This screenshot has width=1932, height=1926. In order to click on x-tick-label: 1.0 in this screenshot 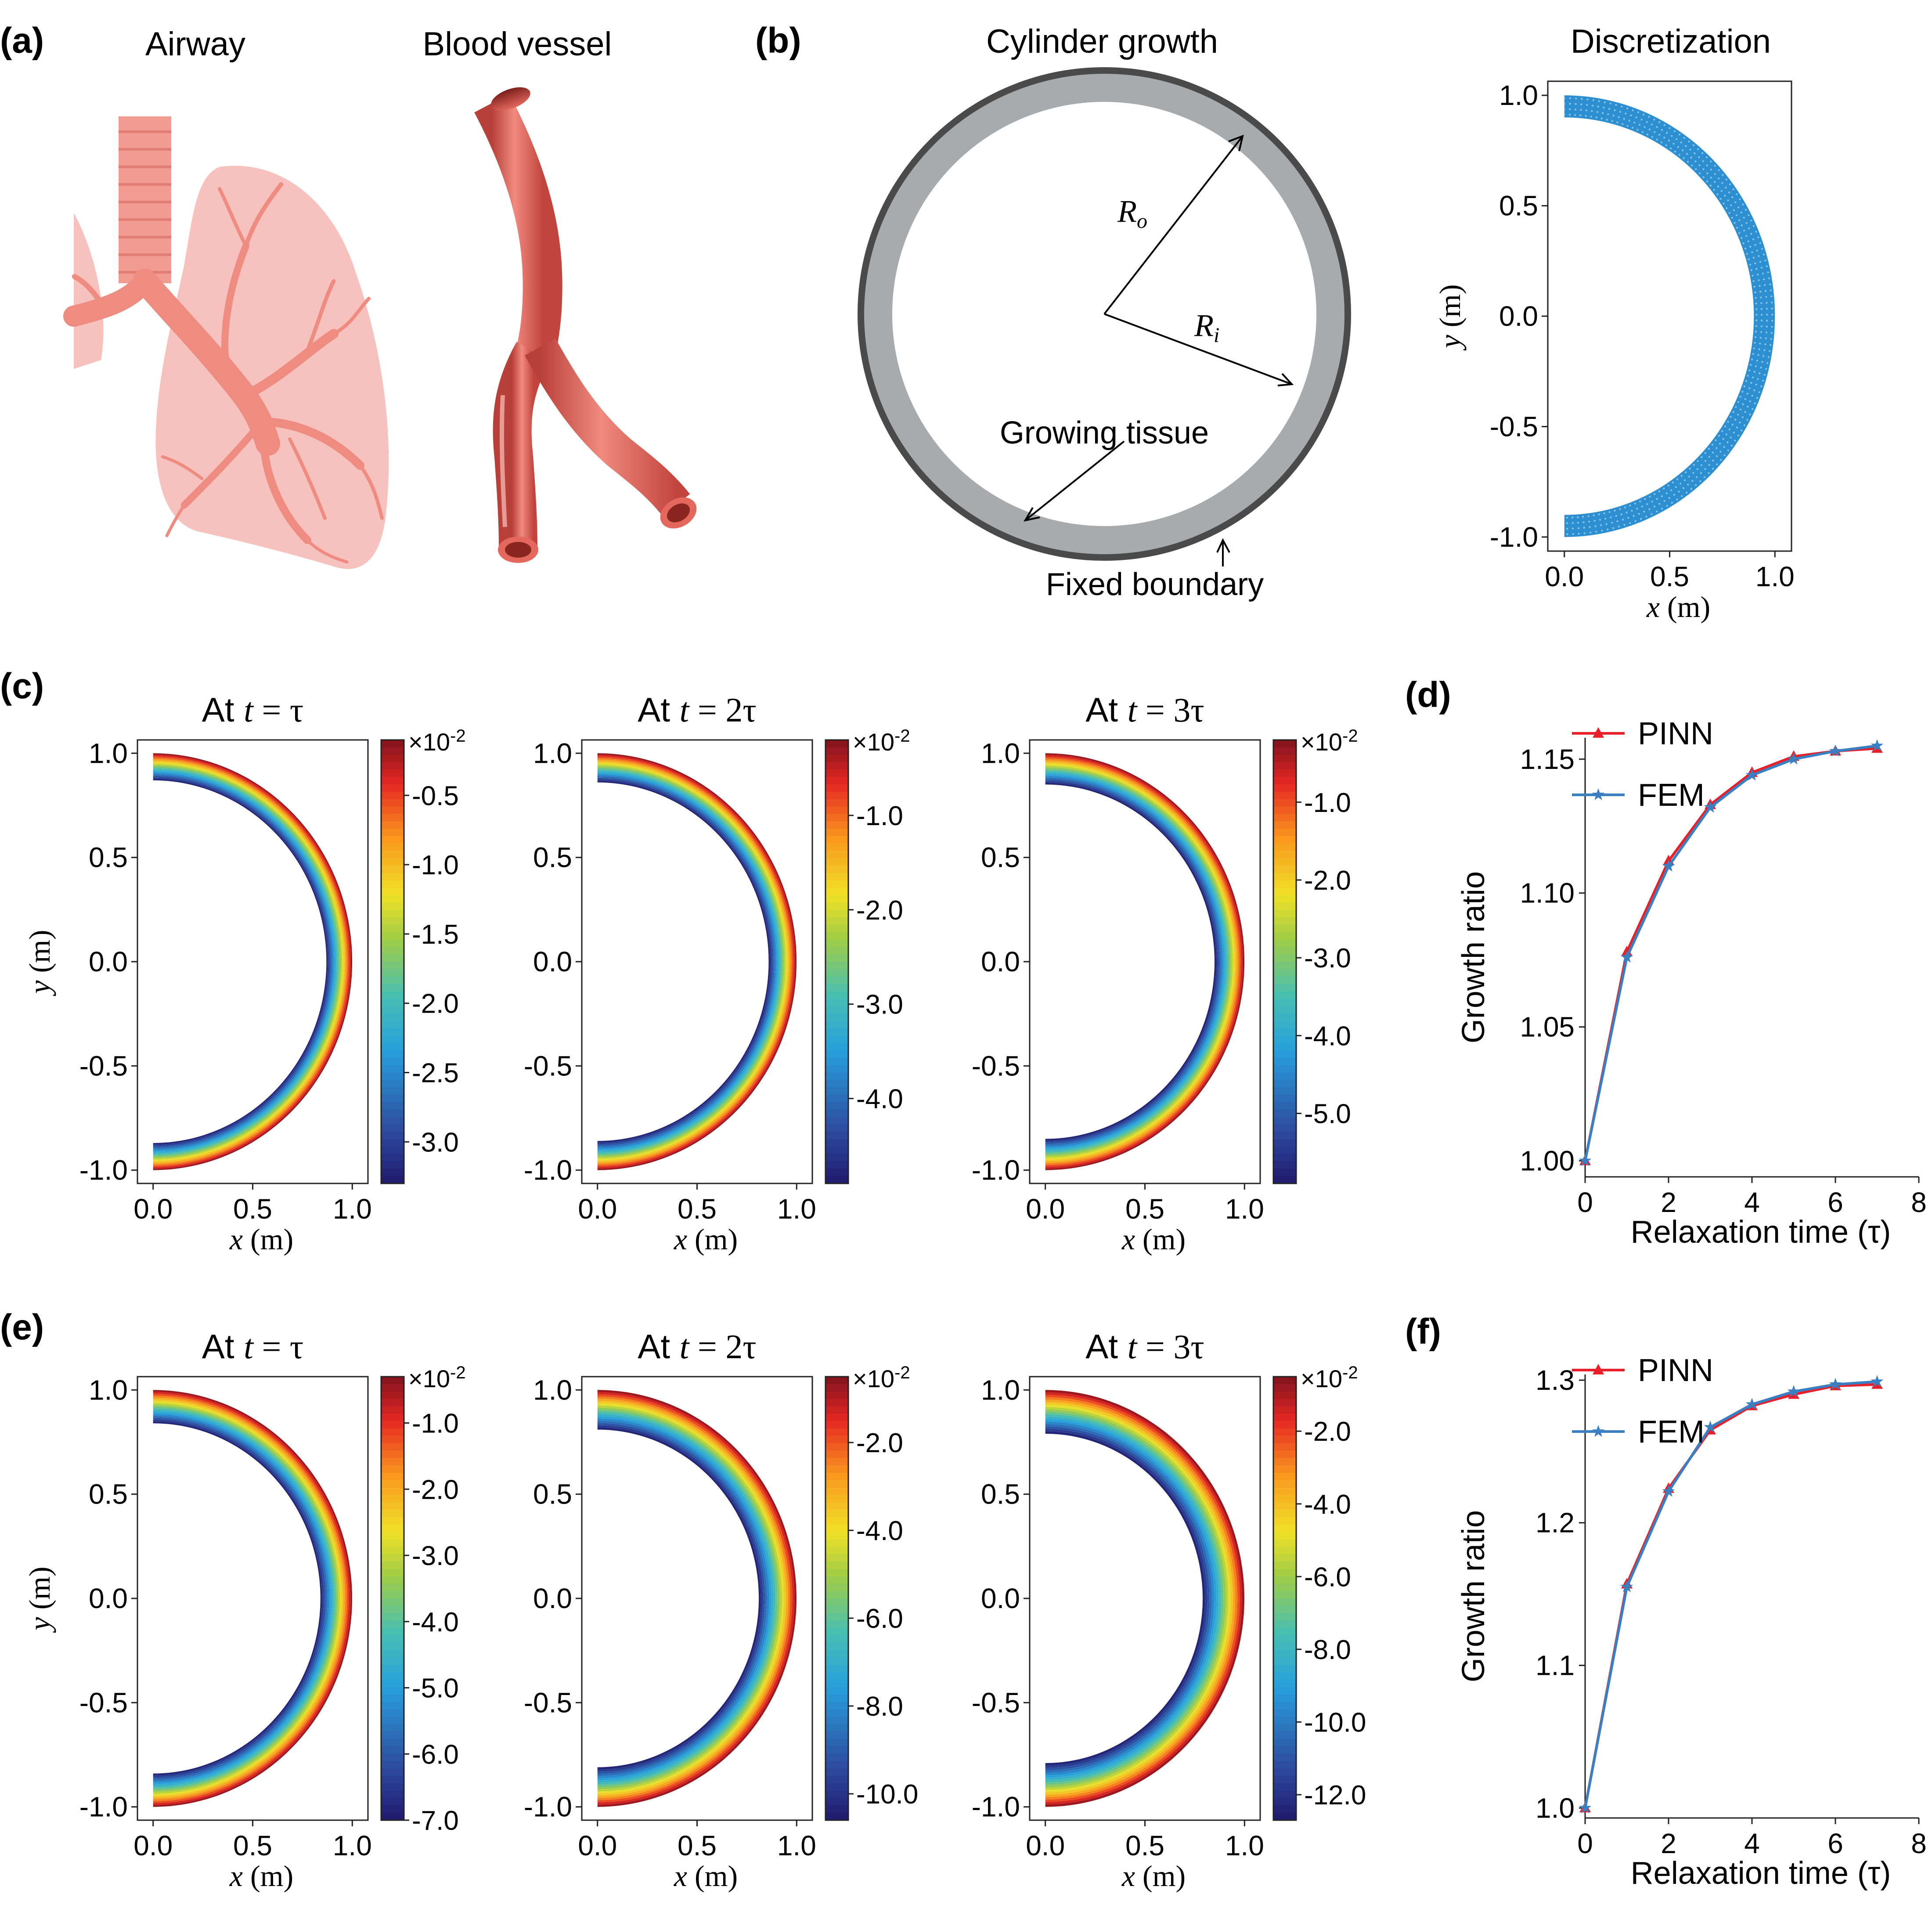, I will do `click(353, 1209)`.